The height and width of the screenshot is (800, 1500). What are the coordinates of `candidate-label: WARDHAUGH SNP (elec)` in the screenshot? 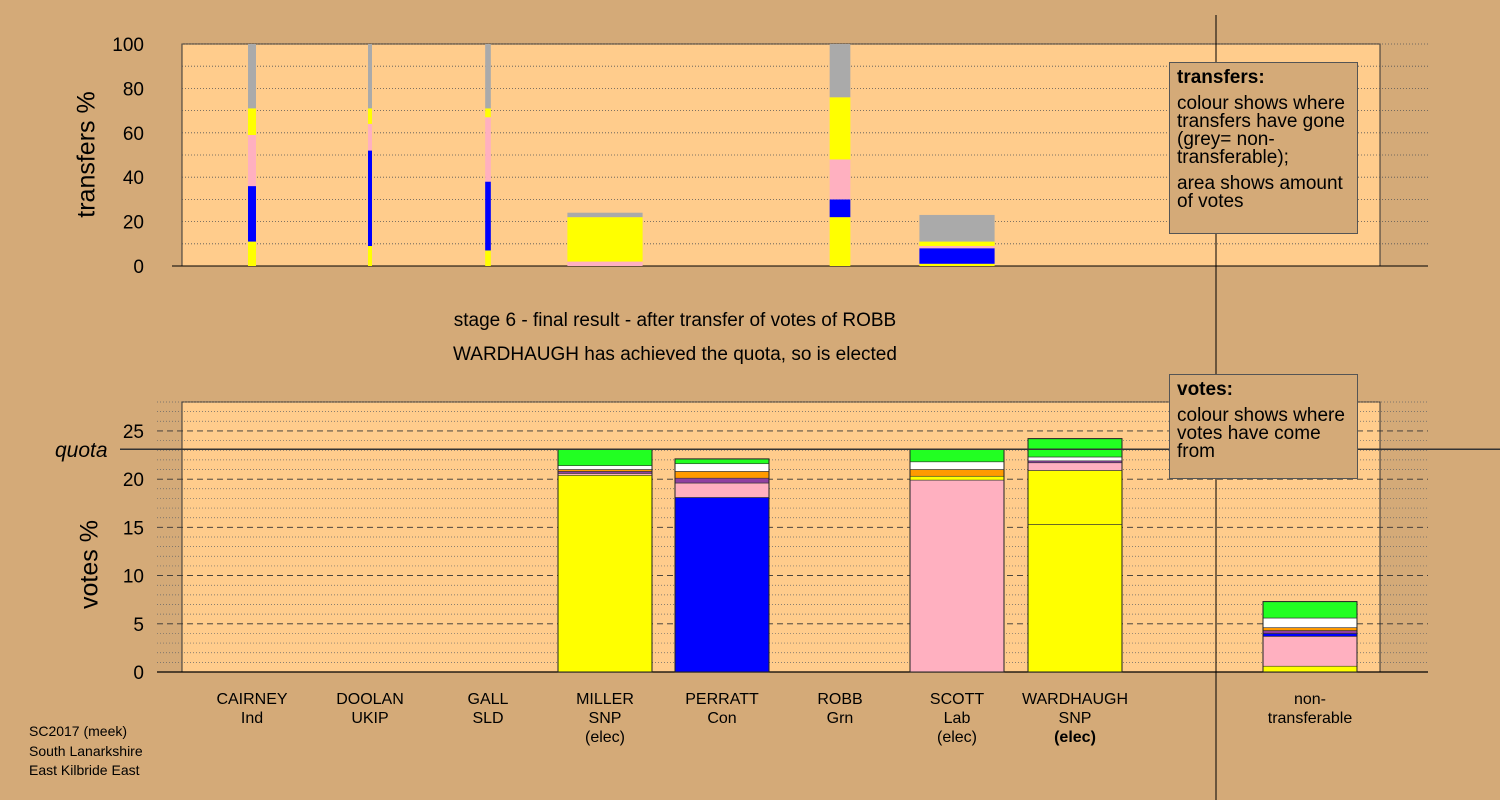 It's located at (1075, 718).